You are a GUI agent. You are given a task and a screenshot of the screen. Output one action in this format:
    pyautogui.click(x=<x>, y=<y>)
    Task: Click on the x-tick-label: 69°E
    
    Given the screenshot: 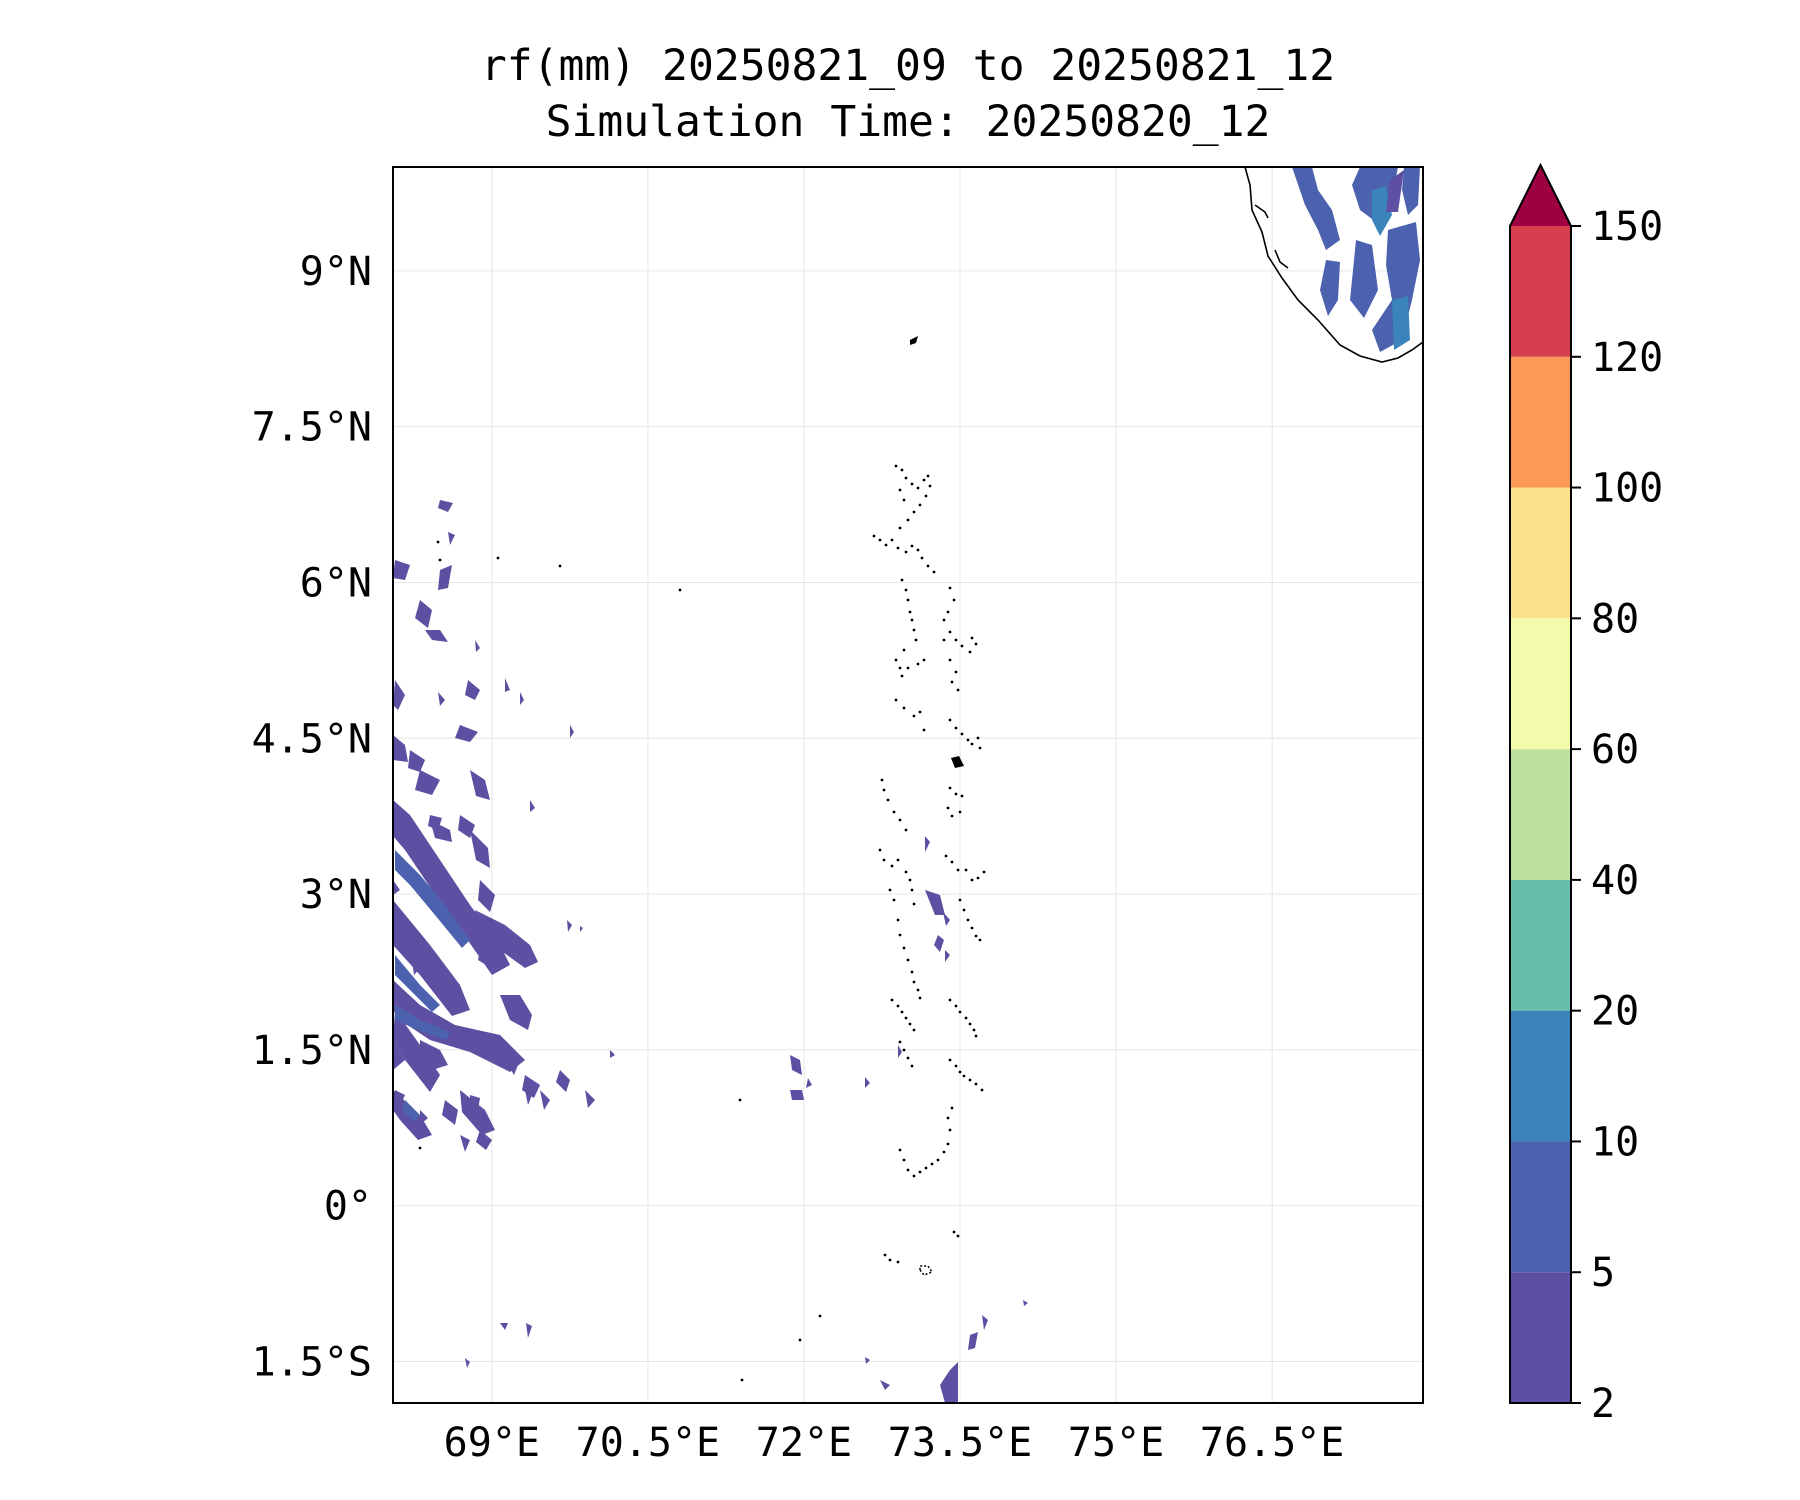 What is the action you would take?
    pyautogui.click(x=492, y=1443)
    